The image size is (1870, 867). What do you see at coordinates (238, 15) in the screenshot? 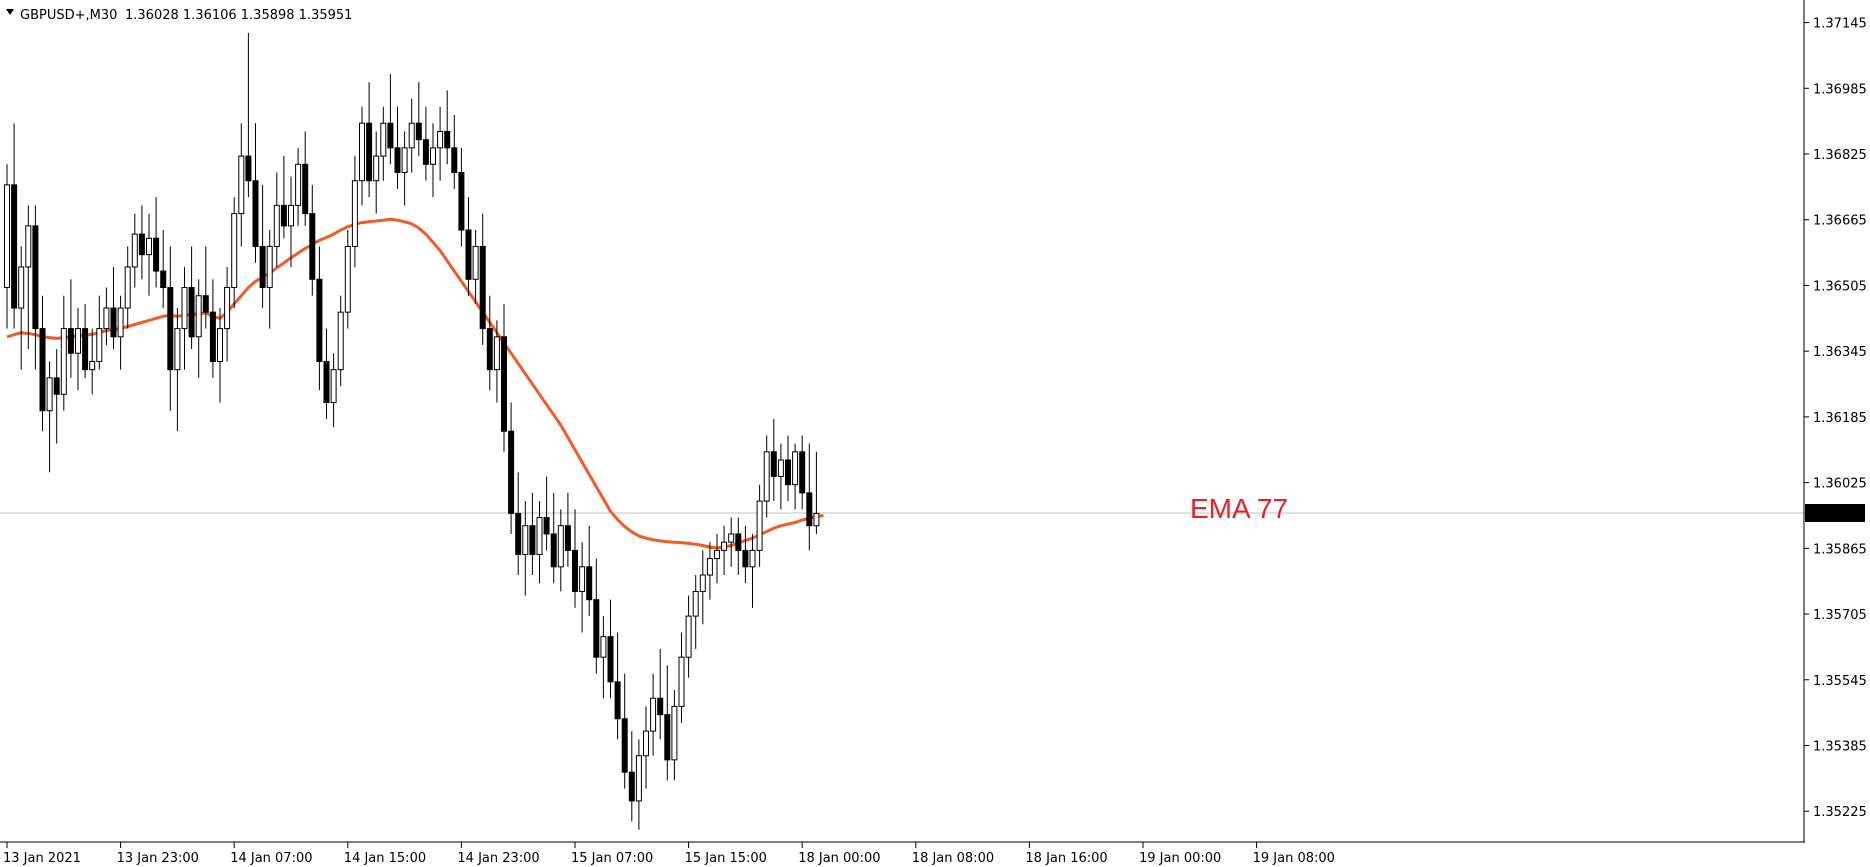
I see `ohlc-values: 1.36028 1.36106 1.35898 1.35951` at bounding box center [238, 15].